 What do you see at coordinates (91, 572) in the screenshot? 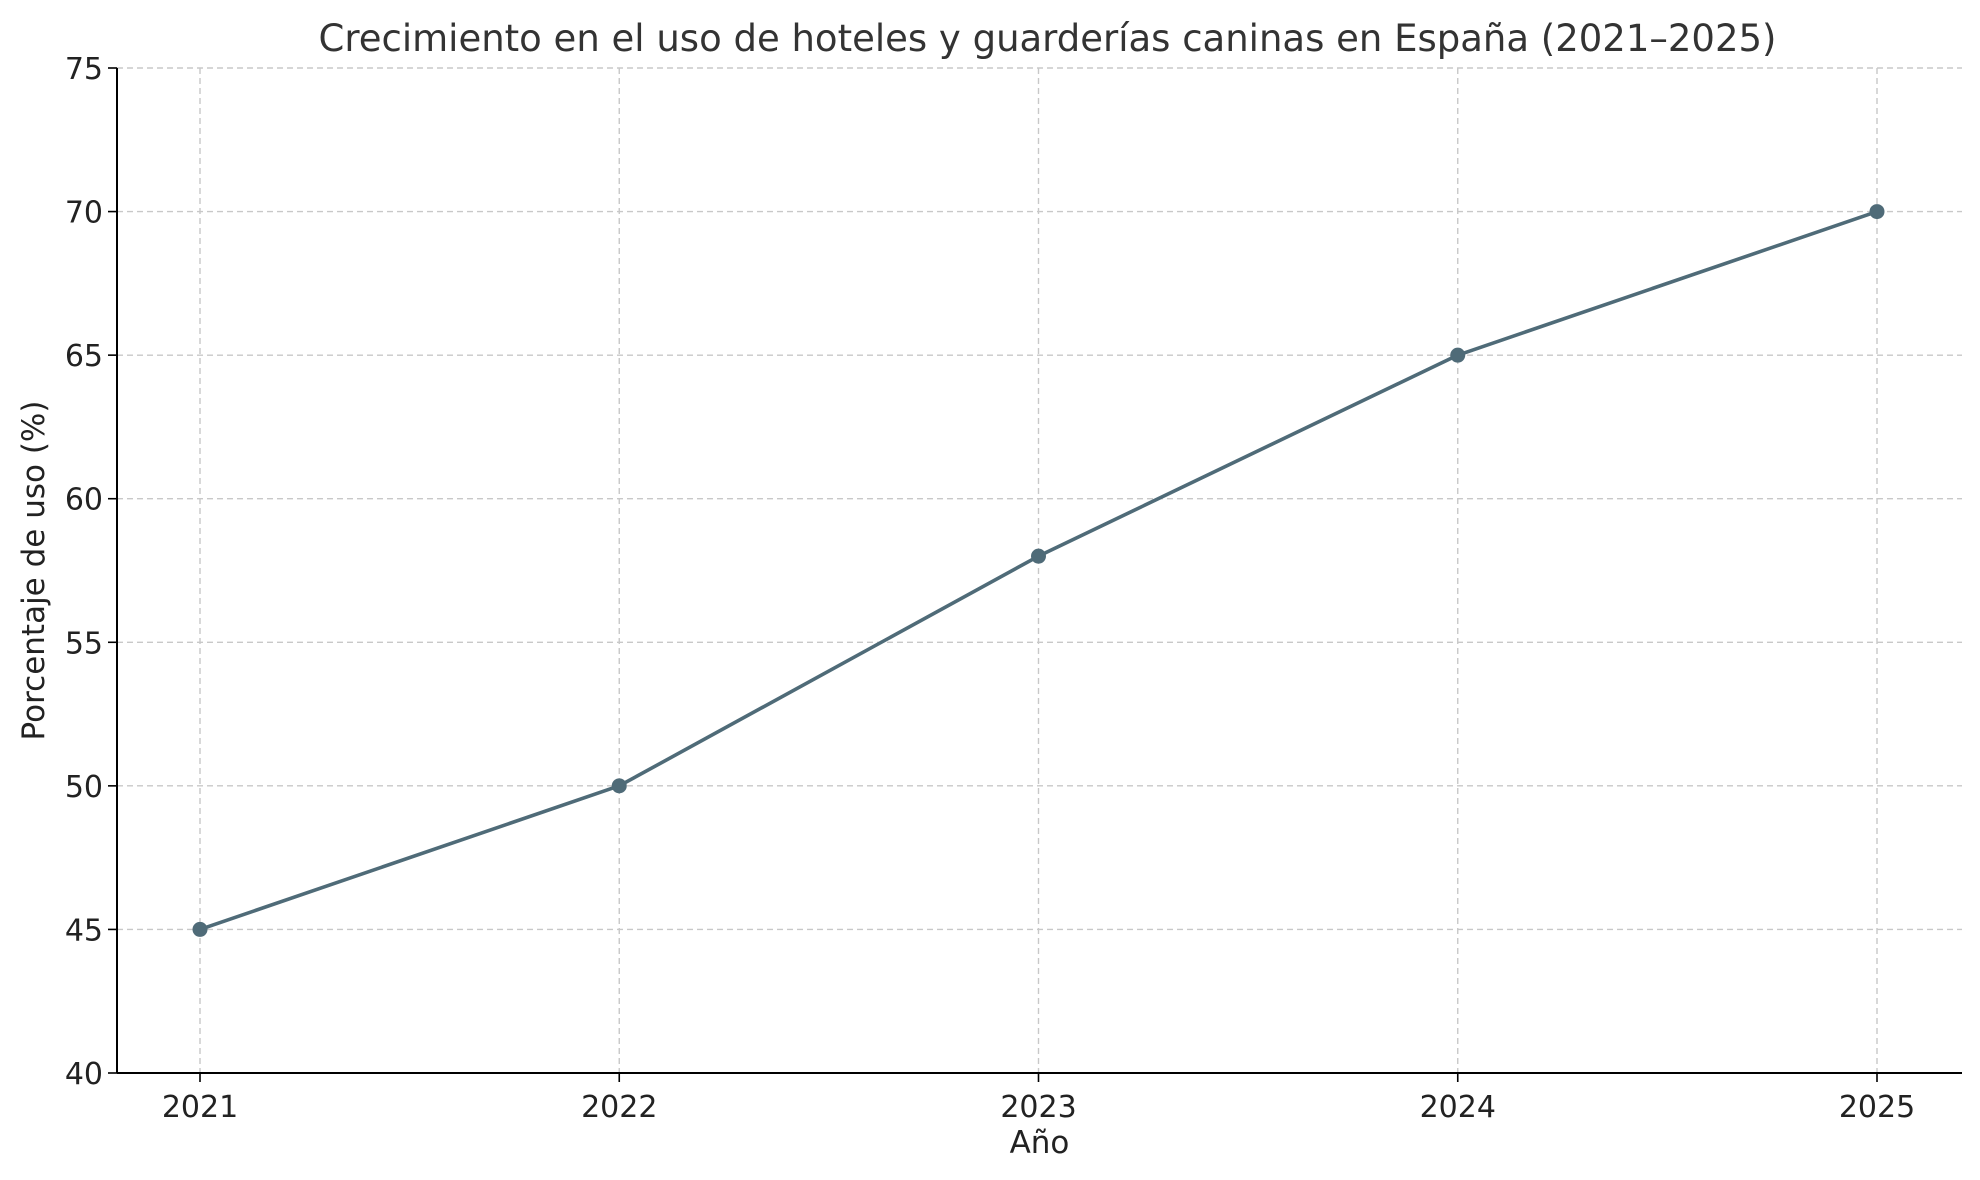
I see `y-ticks: 40 45 50 55 60 65 70 75` at bounding box center [91, 572].